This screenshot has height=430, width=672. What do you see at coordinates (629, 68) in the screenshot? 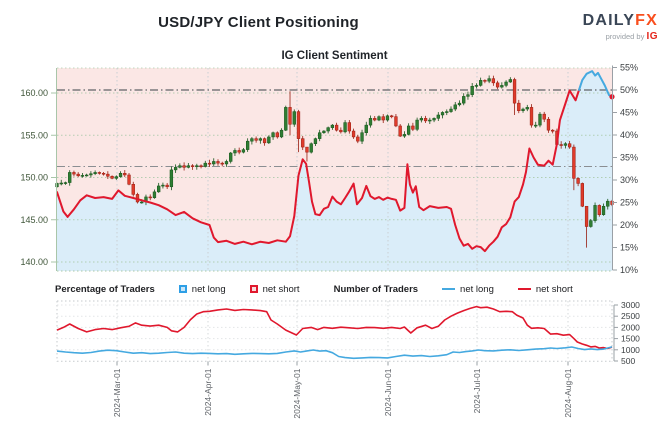
I see `svg-text: 55%` at bounding box center [629, 68].